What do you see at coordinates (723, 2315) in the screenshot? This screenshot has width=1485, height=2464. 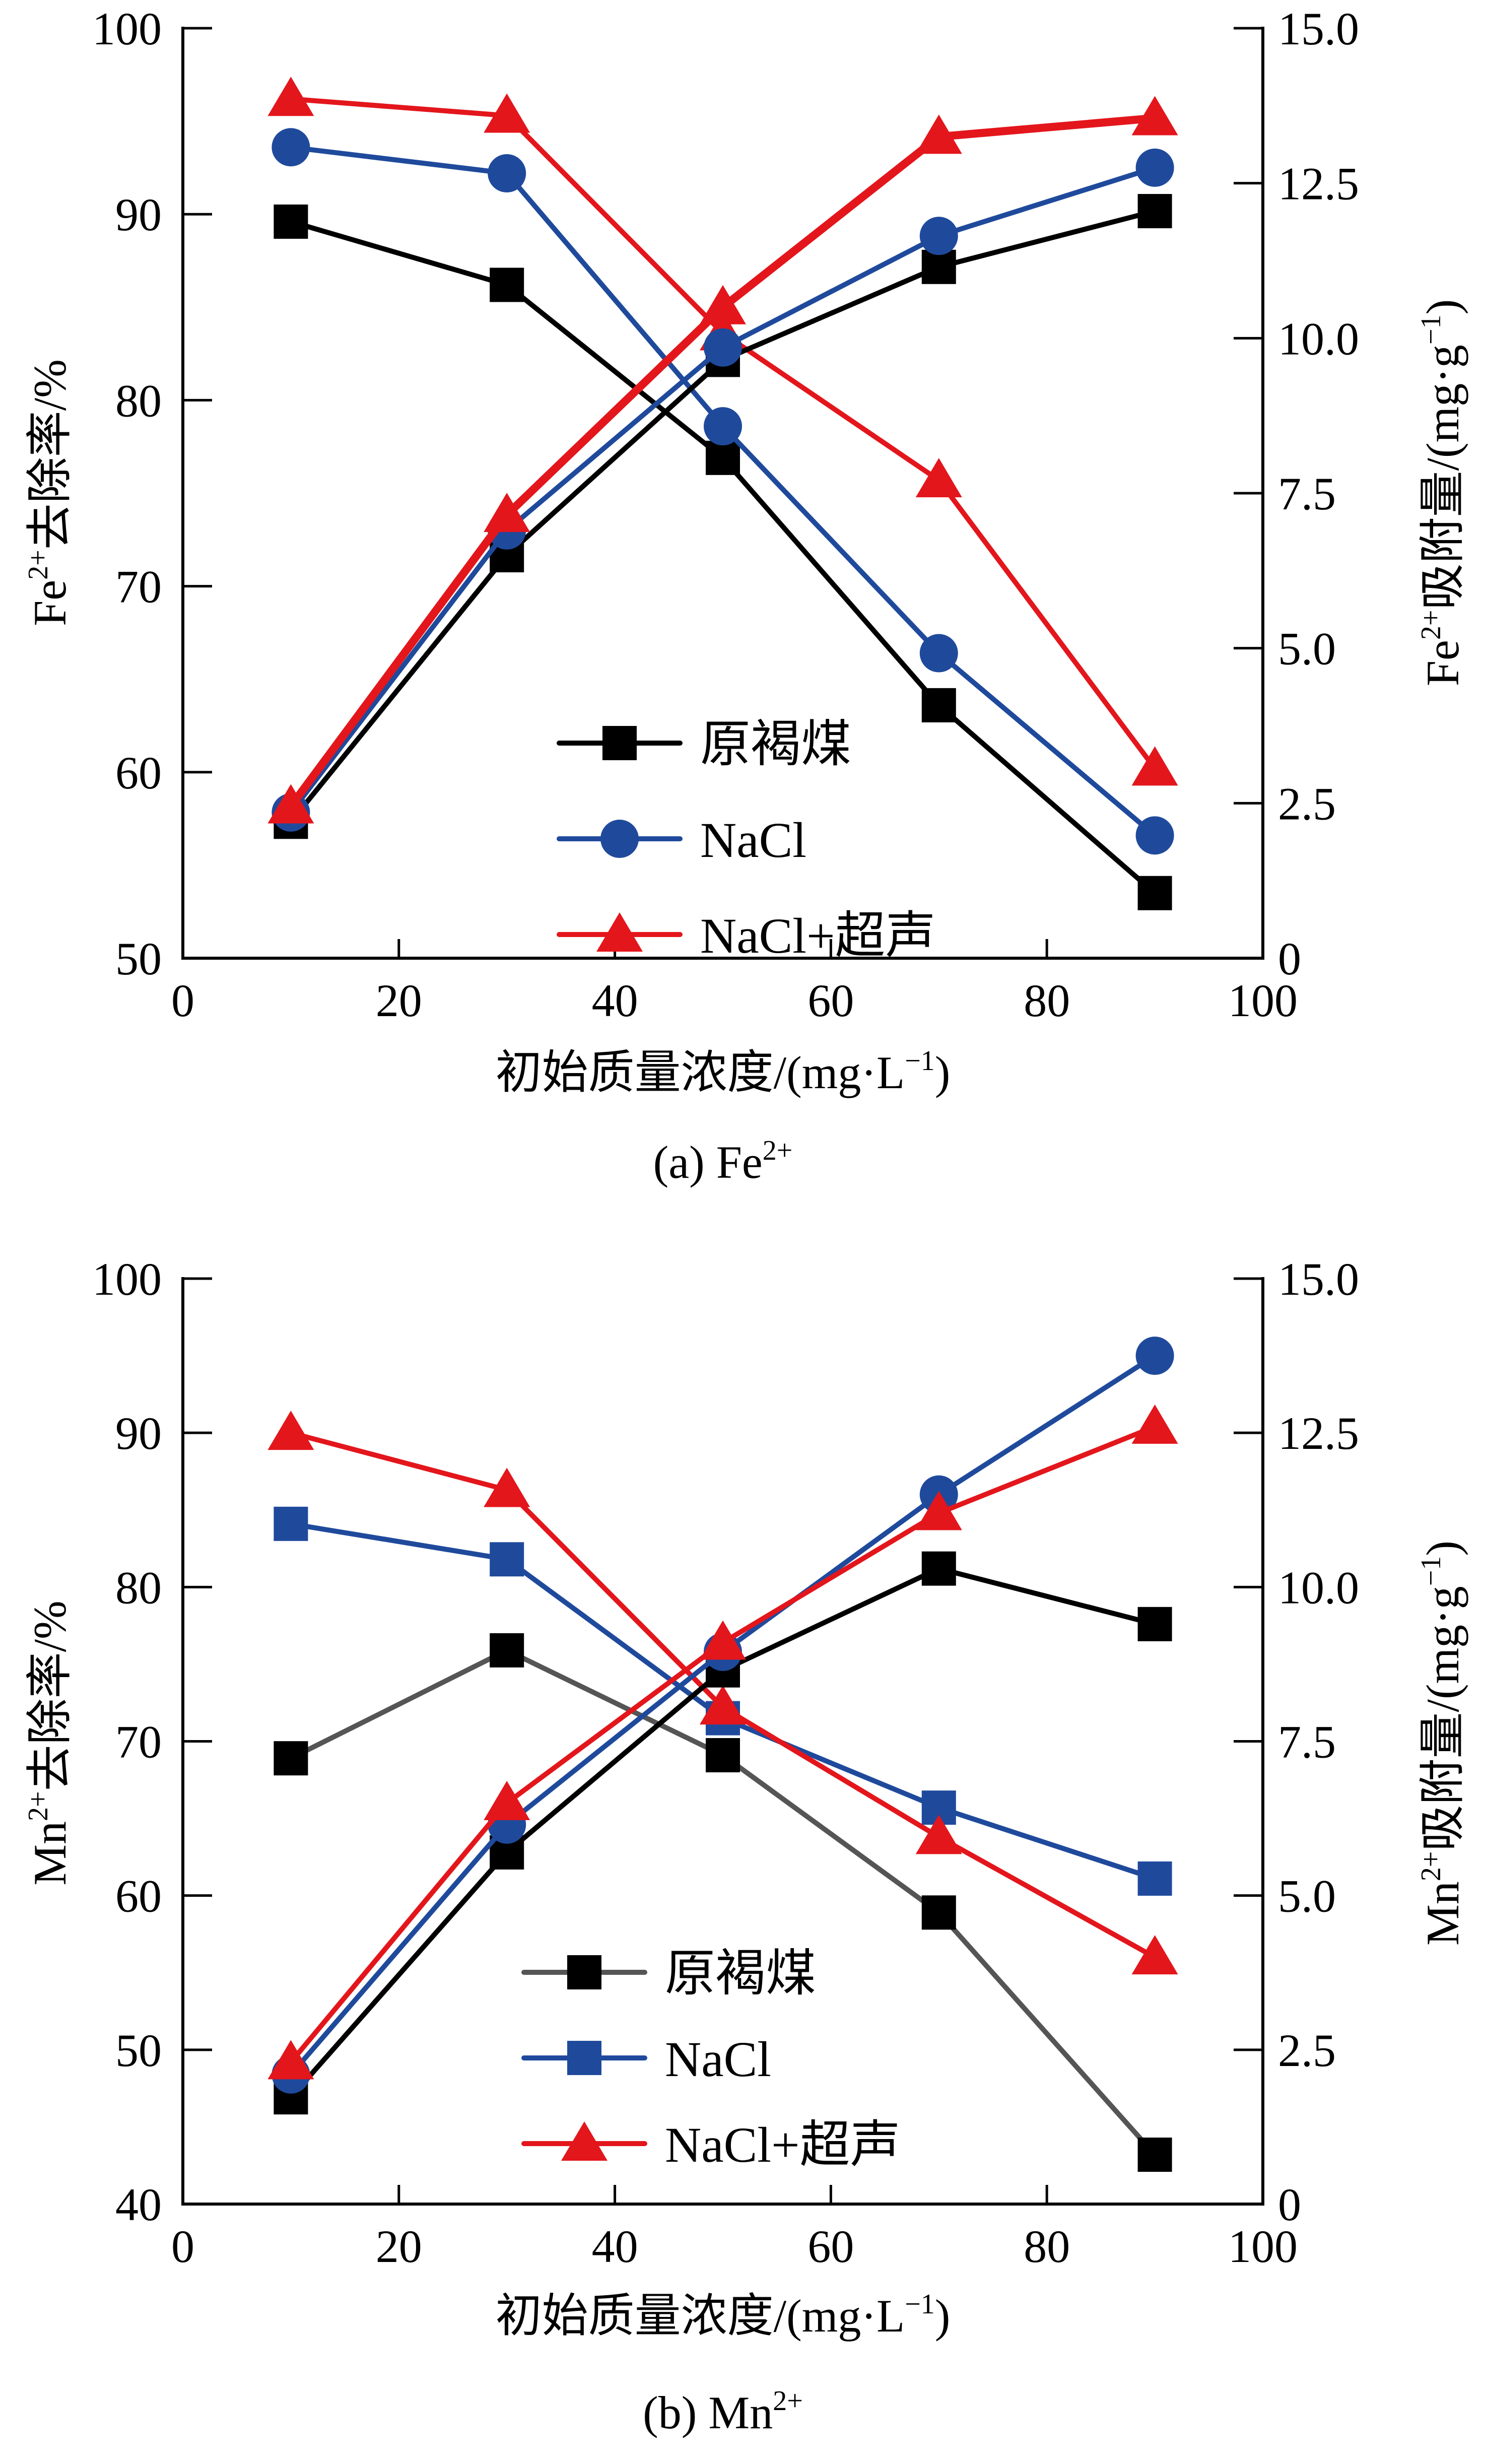 I see `panel-b-x-axis-title: 初始质量浓度/(mg·L−1)` at bounding box center [723, 2315].